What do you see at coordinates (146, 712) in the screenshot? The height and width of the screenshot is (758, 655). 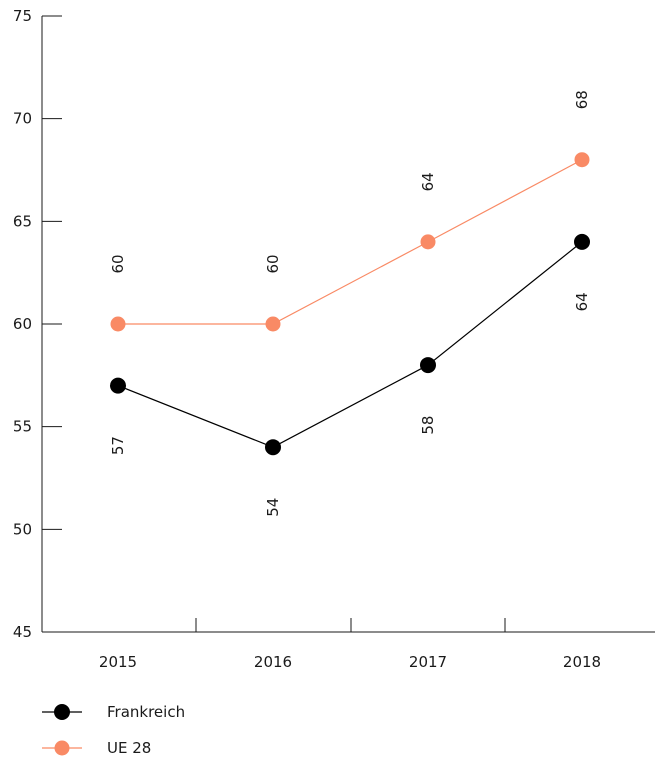 I see `legend-label: Frankreich` at bounding box center [146, 712].